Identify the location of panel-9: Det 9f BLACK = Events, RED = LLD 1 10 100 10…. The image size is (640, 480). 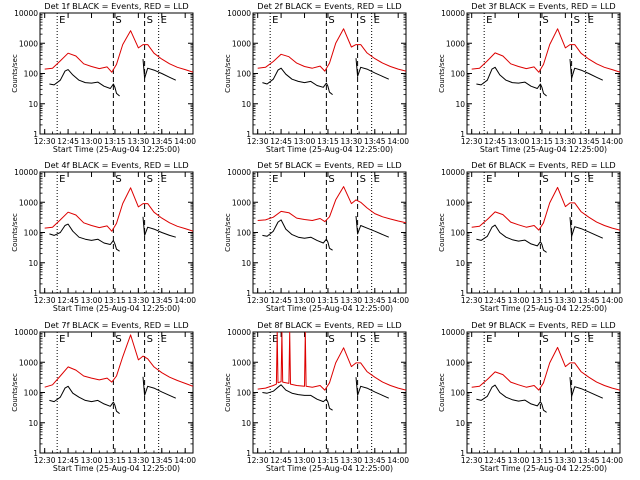
(530, 396).